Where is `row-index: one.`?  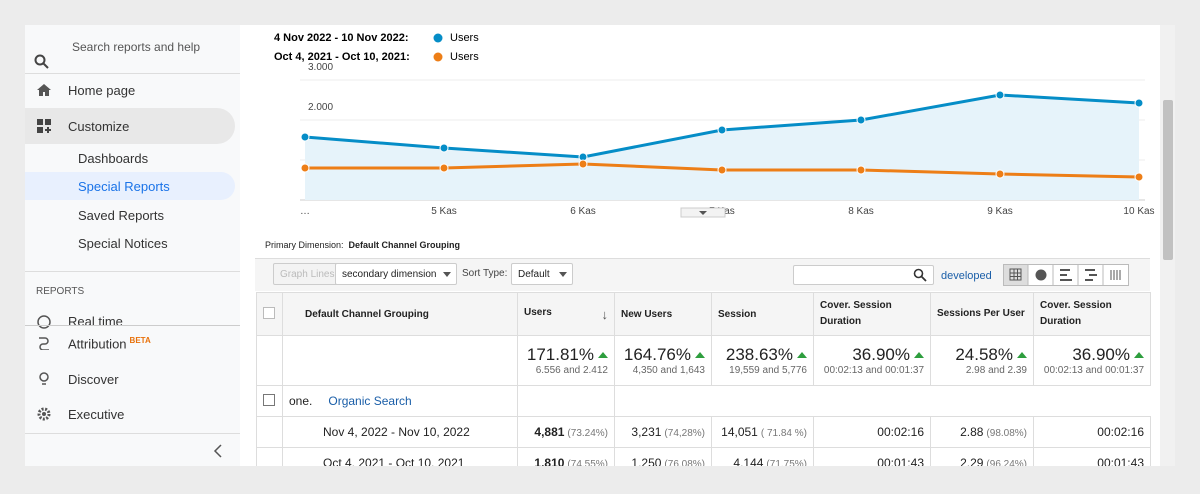 row-index: one. is located at coordinates (301, 401).